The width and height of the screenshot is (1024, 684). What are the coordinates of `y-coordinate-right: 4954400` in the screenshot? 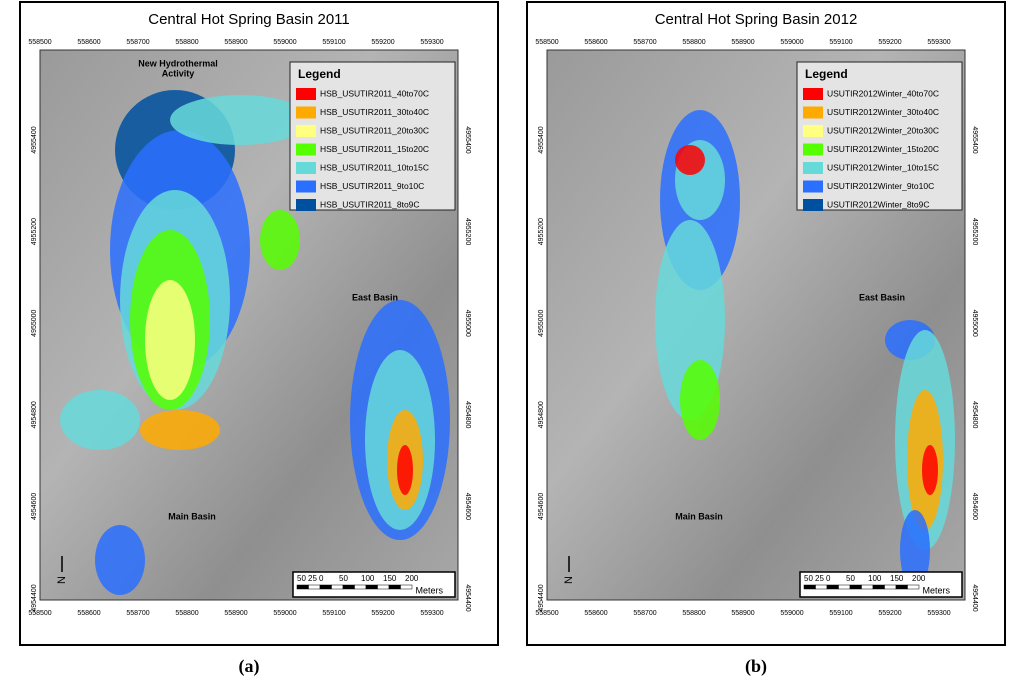 It's located at (974, 597).